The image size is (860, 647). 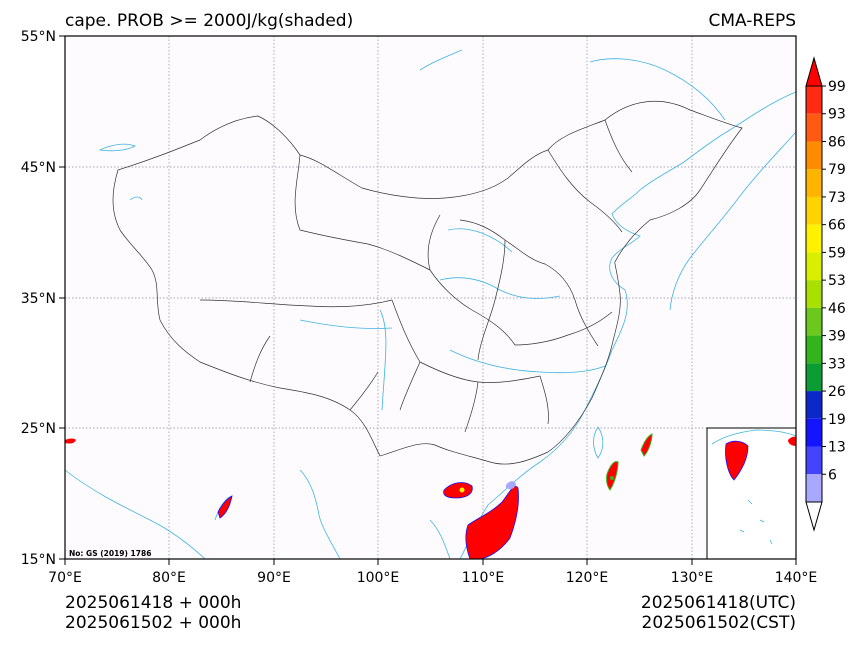 What do you see at coordinates (814, 516) in the screenshot?
I see `colorbar-under-arrow` at bounding box center [814, 516].